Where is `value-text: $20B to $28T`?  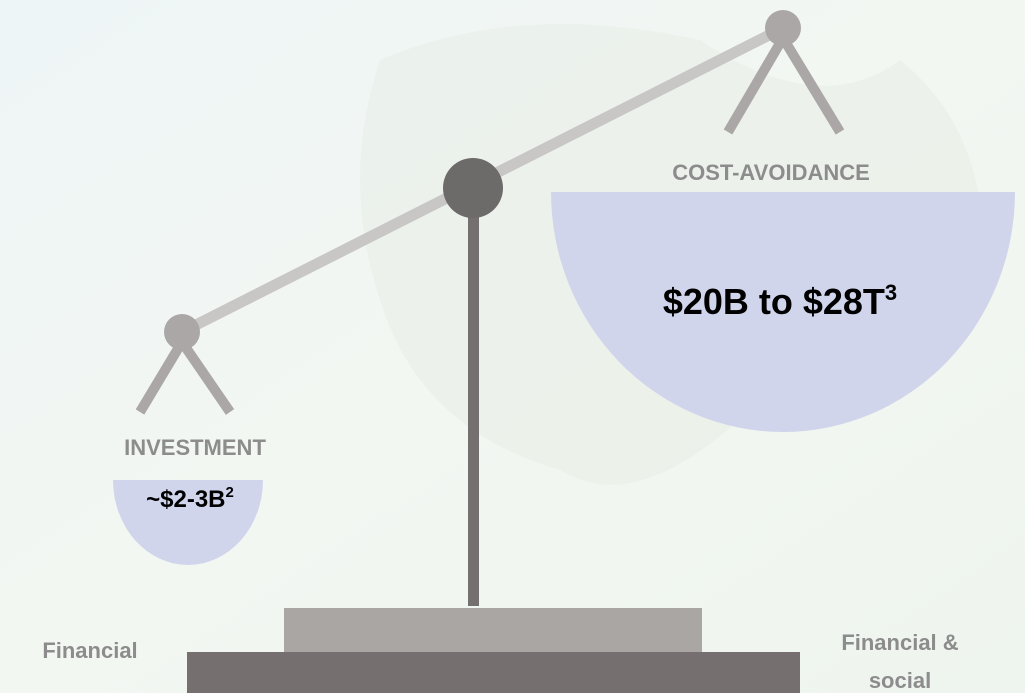
value-text: $20B to $28T is located at coordinates (774, 301).